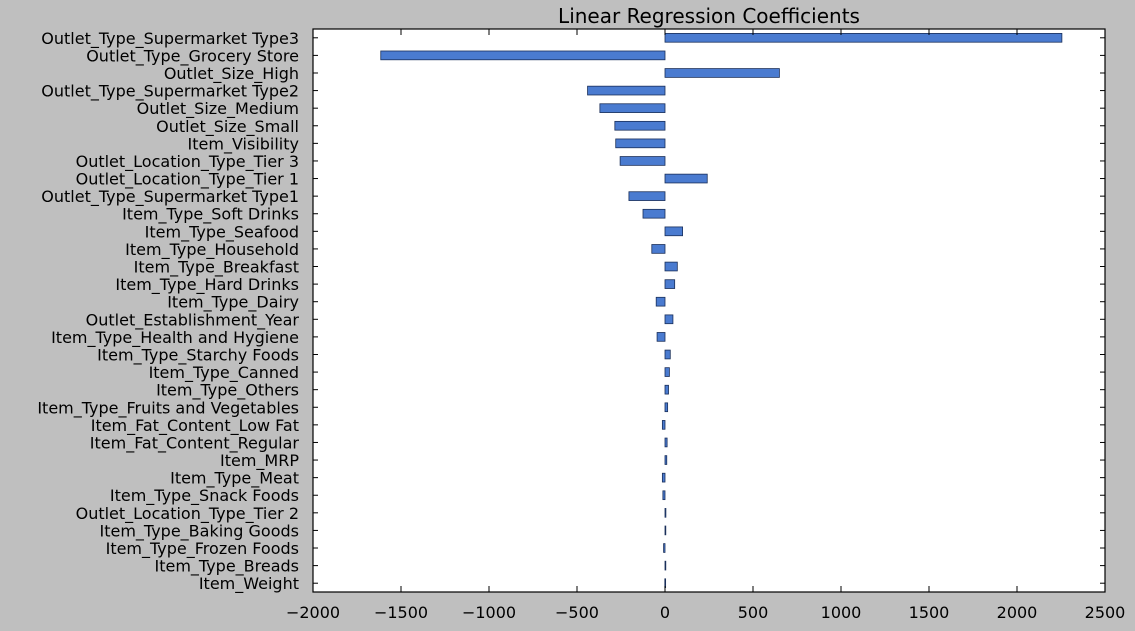 This screenshot has width=1135, height=631. I want to click on x-tick-label: 500, so click(753, 612).